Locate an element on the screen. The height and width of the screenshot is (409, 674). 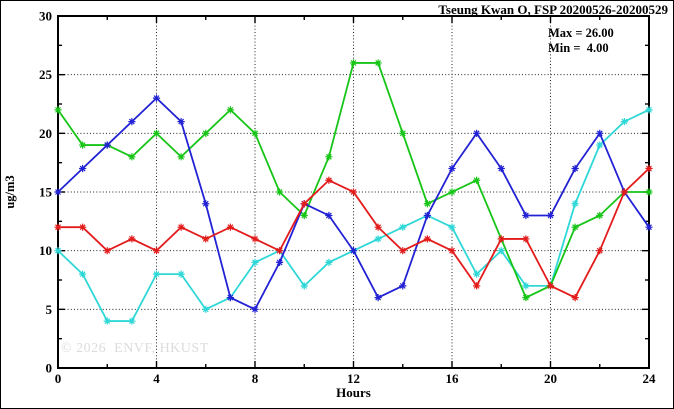
x-tick-label: 12 is located at coordinates (353, 378).